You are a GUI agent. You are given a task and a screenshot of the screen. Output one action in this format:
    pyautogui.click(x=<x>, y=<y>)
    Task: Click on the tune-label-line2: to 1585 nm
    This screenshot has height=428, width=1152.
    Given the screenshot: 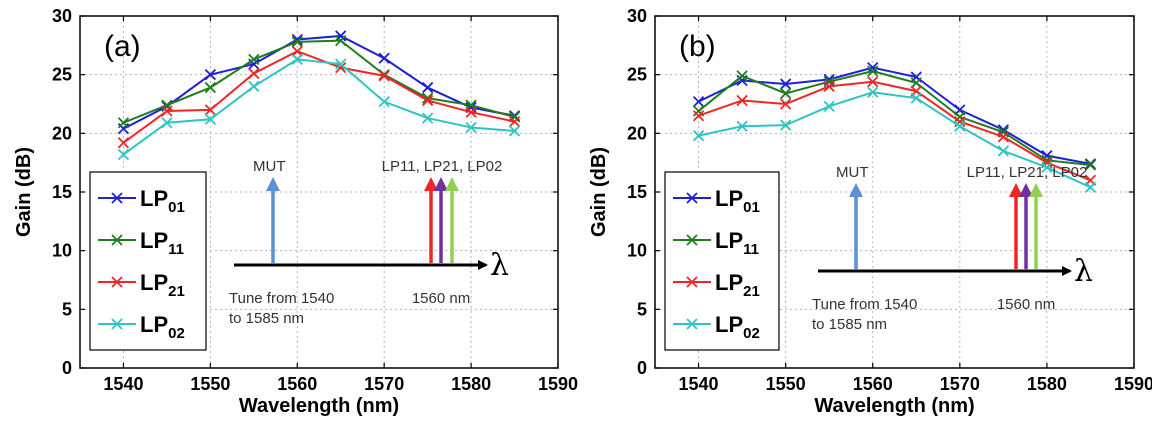 What is the action you would take?
    pyautogui.click(x=266, y=318)
    